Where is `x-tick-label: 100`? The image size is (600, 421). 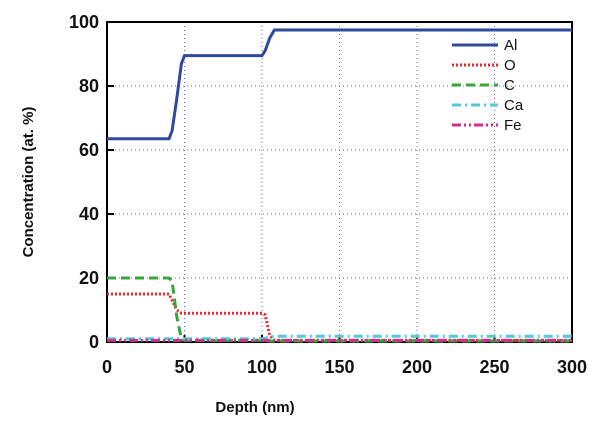
x-tick-label: 100 is located at coordinates (262, 367).